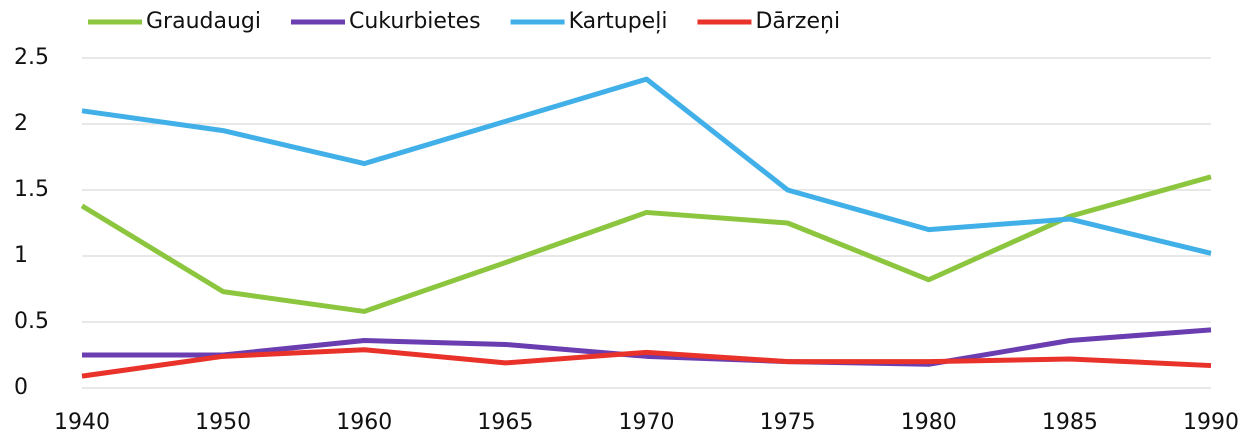  What do you see at coordinates (1070, 422) in the screenshot?
I see `x-tick-label: 1985` at bounding box center [1070, 422].